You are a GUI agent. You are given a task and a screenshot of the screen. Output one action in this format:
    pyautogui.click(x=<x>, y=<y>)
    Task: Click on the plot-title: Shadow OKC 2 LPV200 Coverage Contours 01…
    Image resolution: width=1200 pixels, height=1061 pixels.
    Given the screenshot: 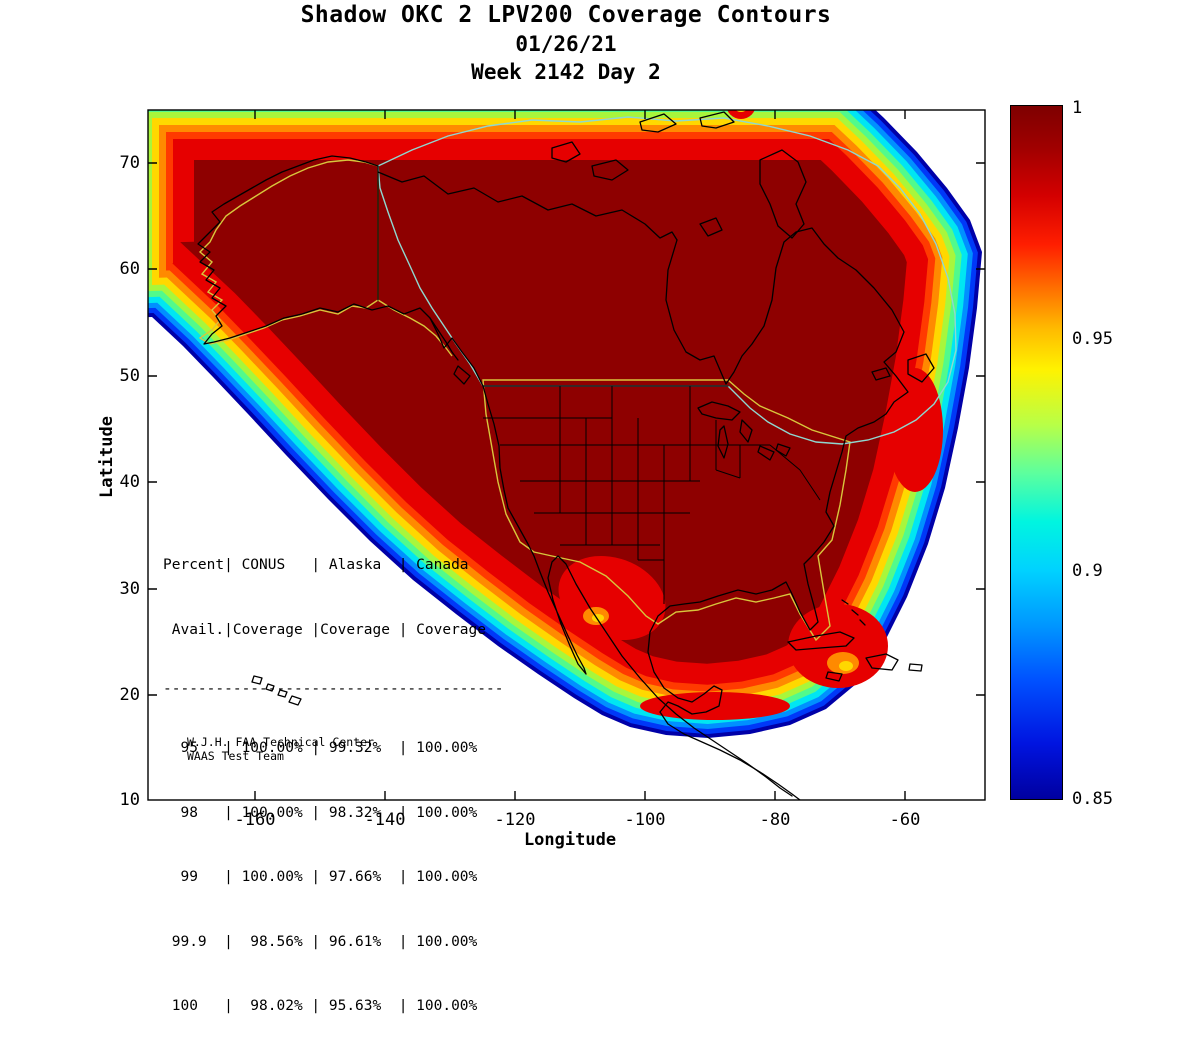 What is the action you would take?
    pyautogui.click(x=566, y=43)
    